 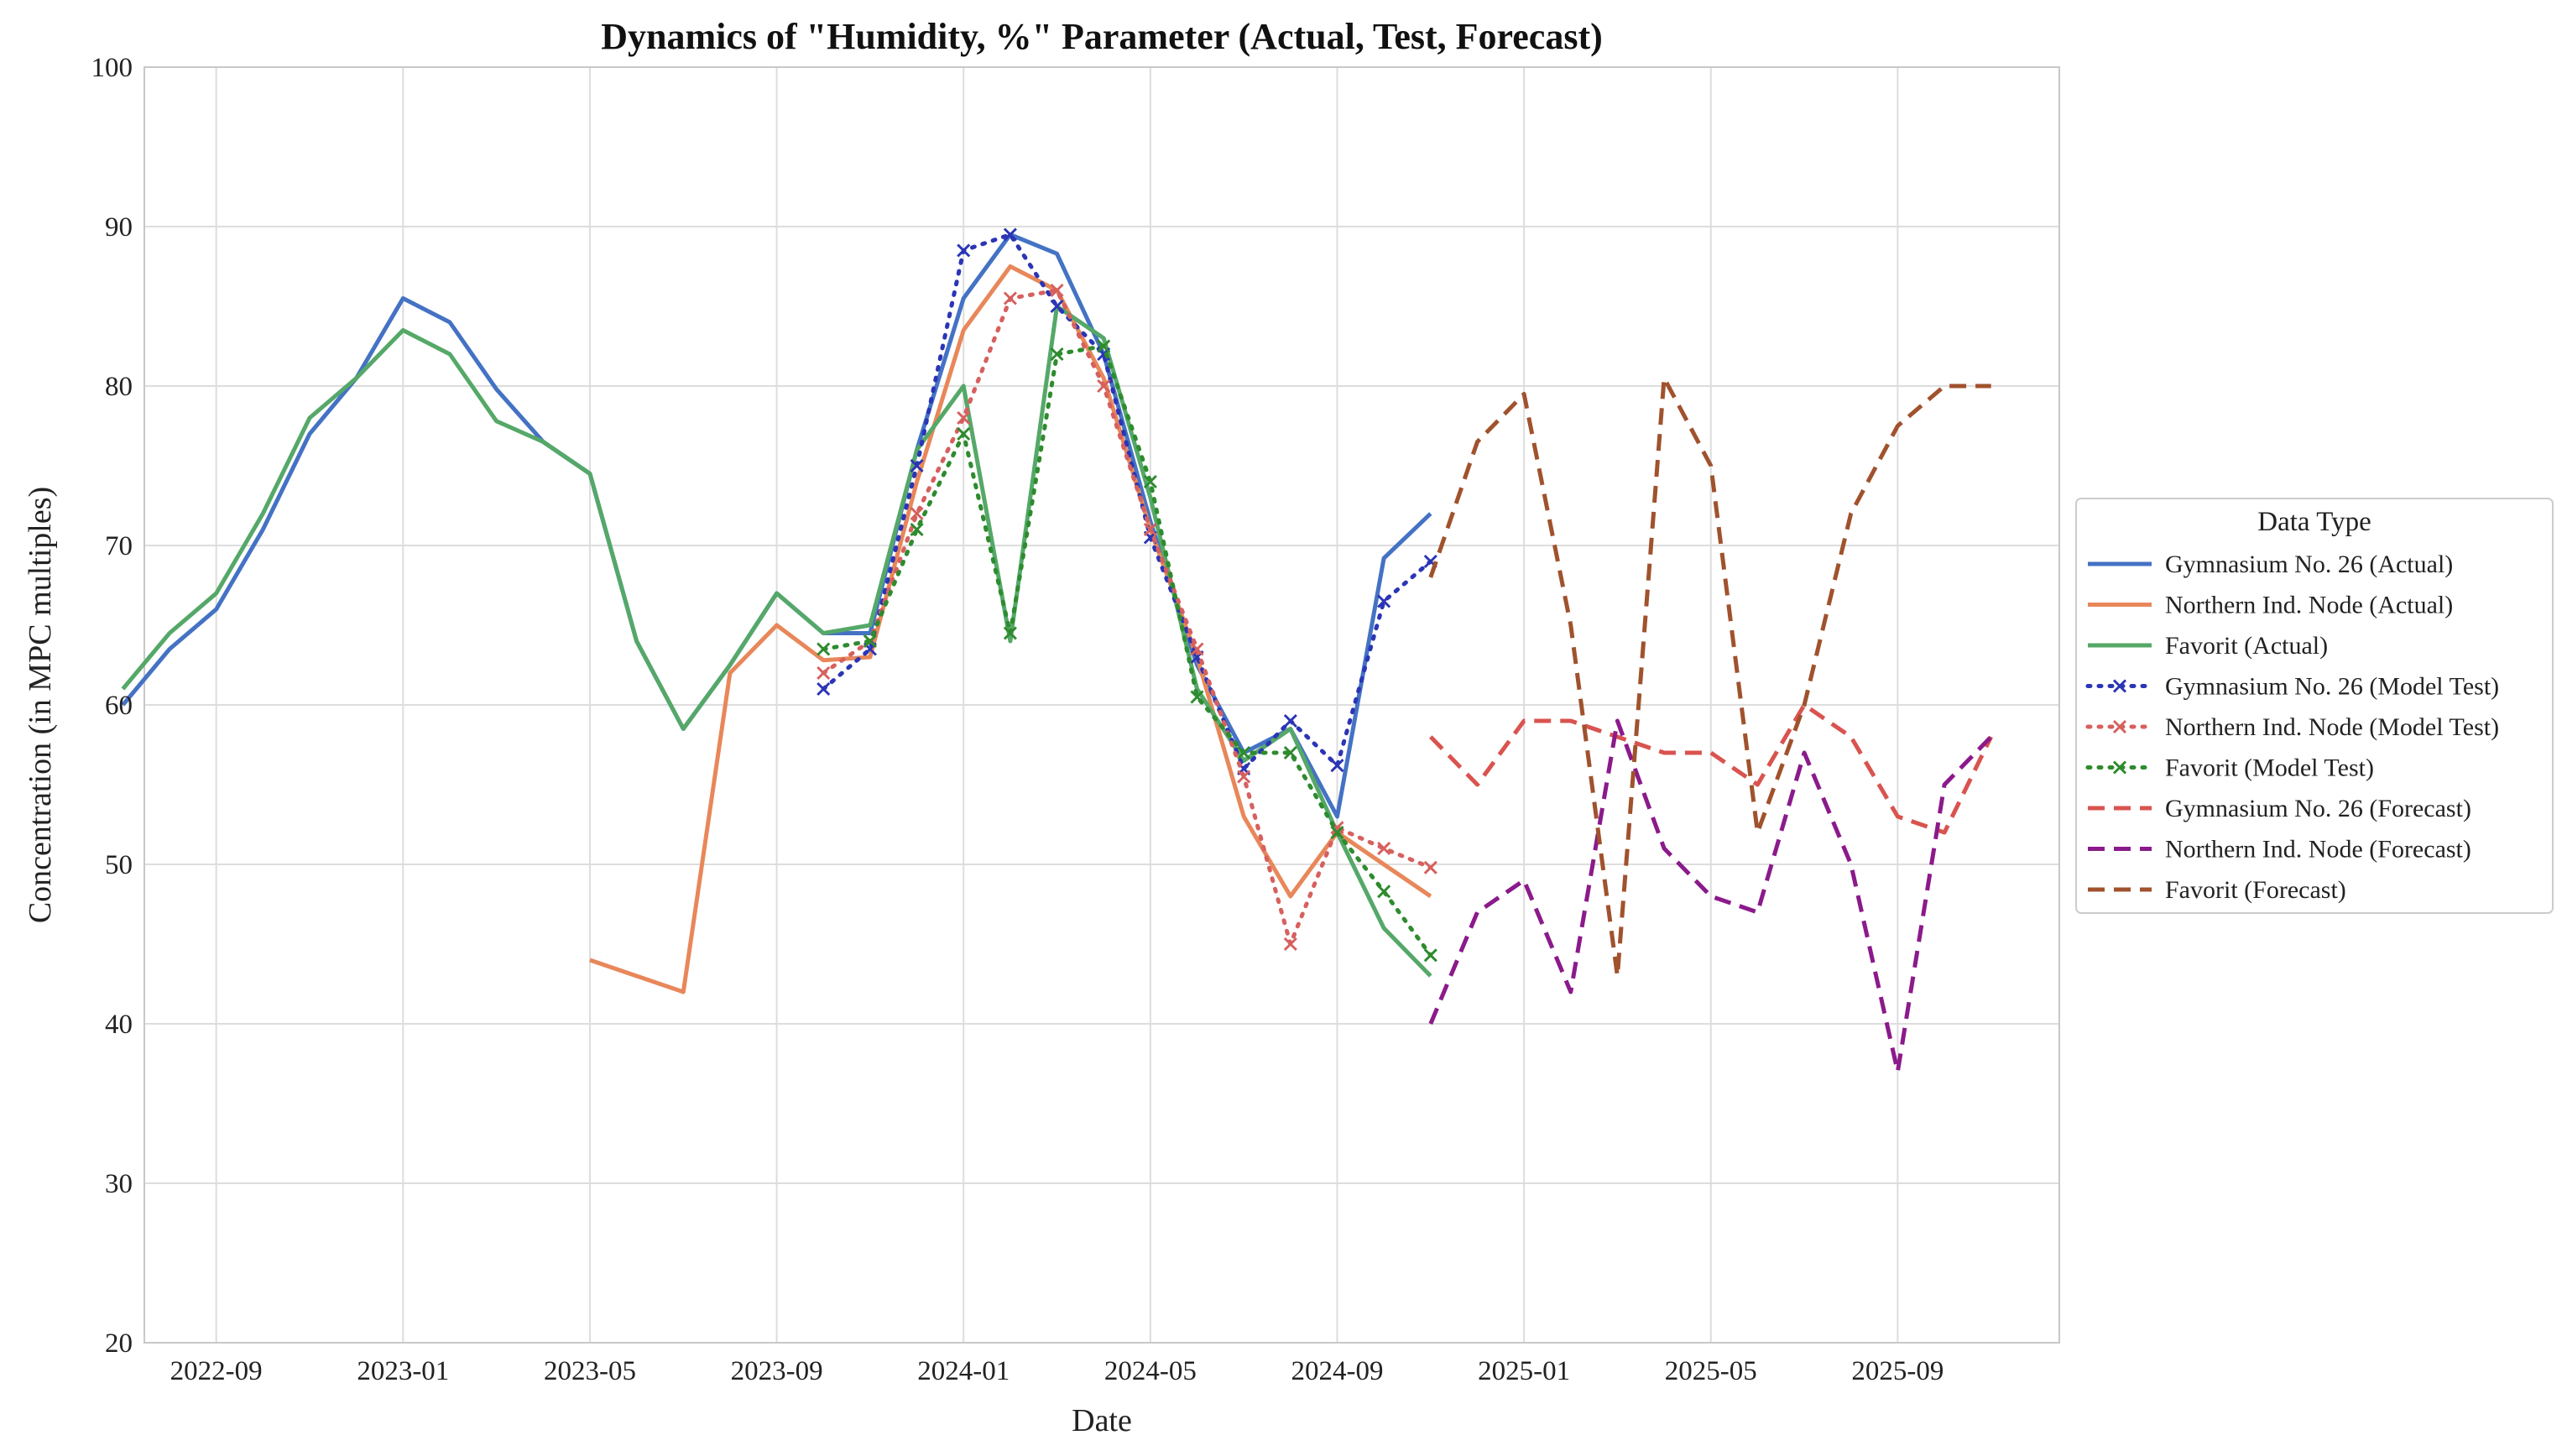 I want to click on legend-item: Northern Ind. Node (Forecast), so click(x=2279, y=850).